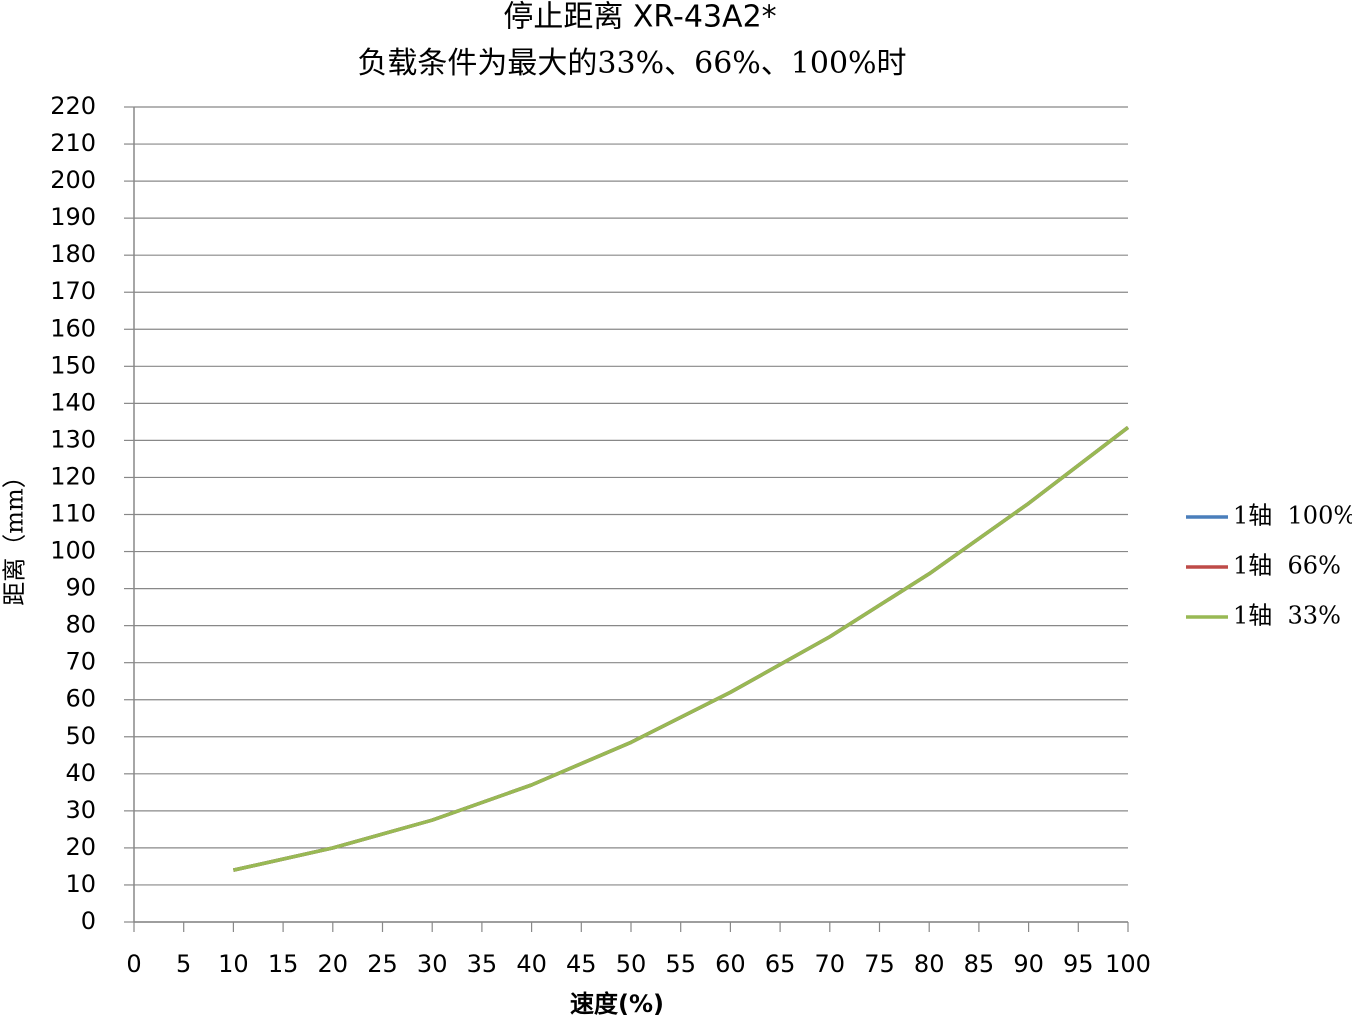  What do you see at coordinates (73, 106) in the screenshot?
I see `y-tick-label: 220` at bounding box center [73, 106].